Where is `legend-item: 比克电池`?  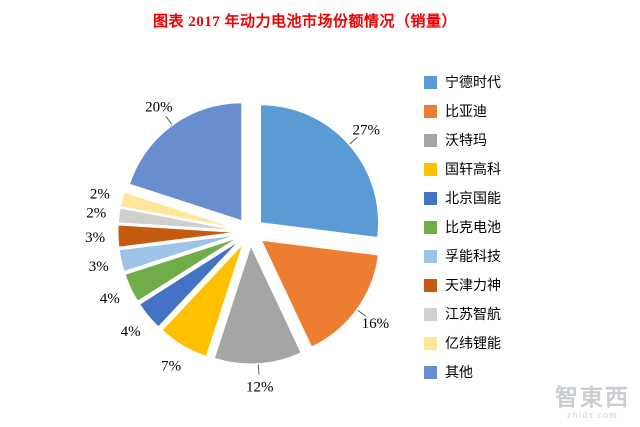
legend-item: 比克电池 is located at coordinates (462, 227).